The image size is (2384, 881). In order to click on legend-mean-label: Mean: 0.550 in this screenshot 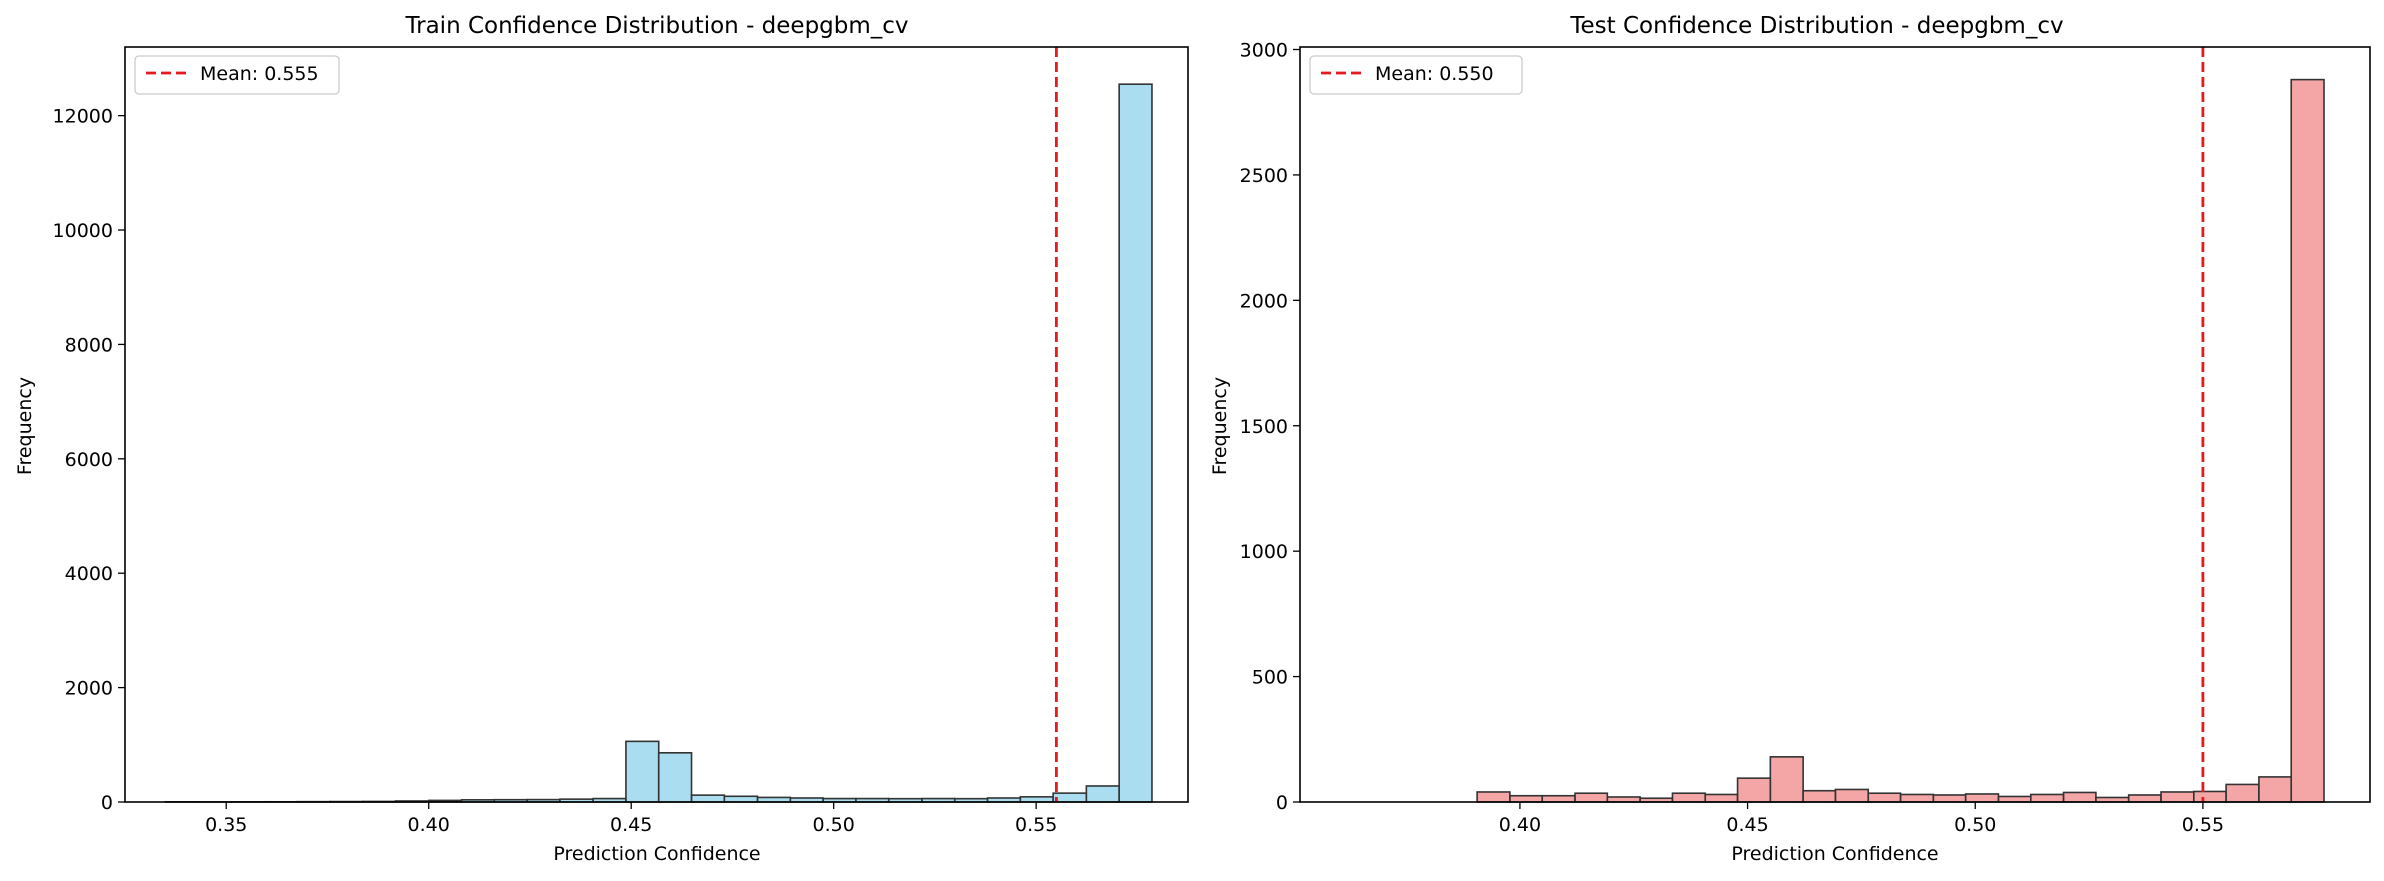, I will do `click(1434, 74)`.